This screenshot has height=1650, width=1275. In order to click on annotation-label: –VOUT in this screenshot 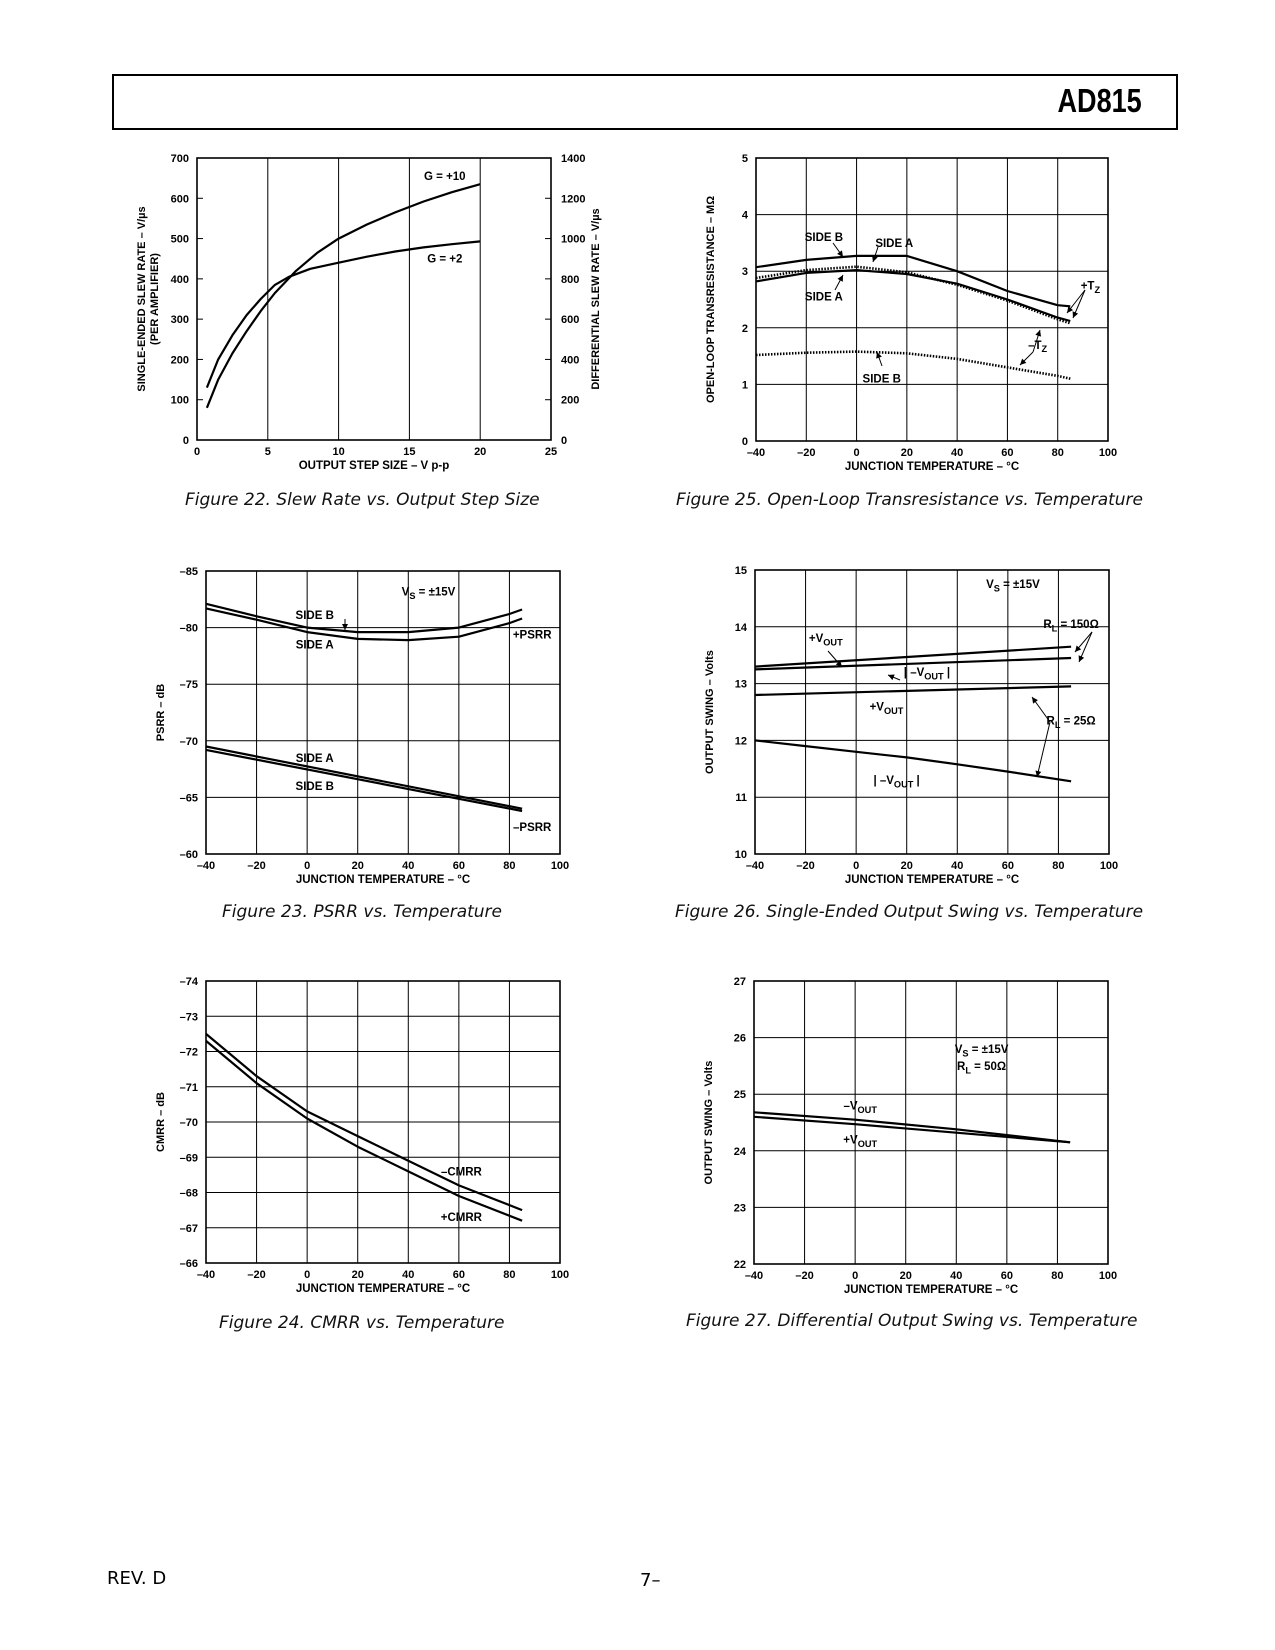, I will do `click(860, 1108)`.